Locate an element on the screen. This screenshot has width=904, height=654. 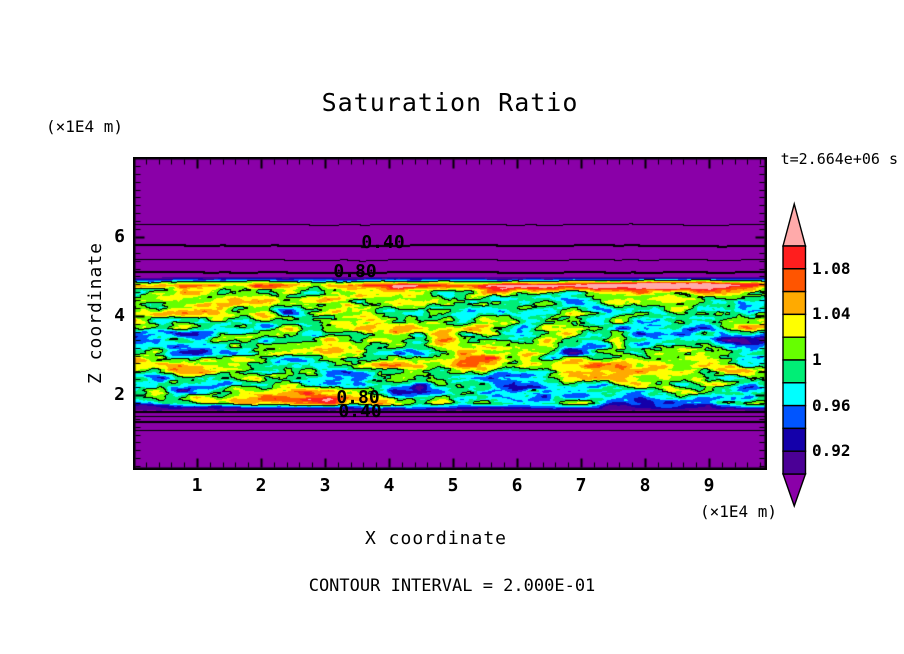
x-tick-label: 5 is located at coordinates (453, 485).